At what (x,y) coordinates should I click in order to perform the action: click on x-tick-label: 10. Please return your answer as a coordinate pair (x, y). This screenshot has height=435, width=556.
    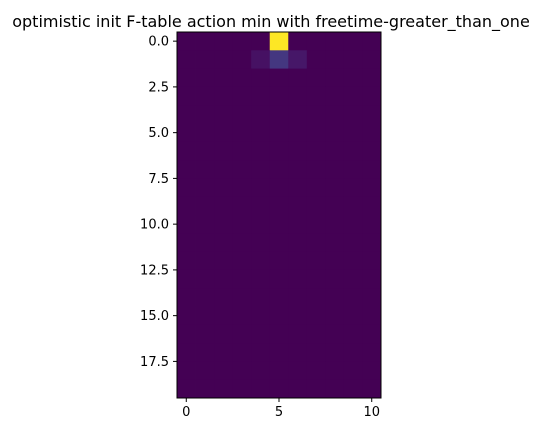
    Looking at the image, I should click on (371, 412).